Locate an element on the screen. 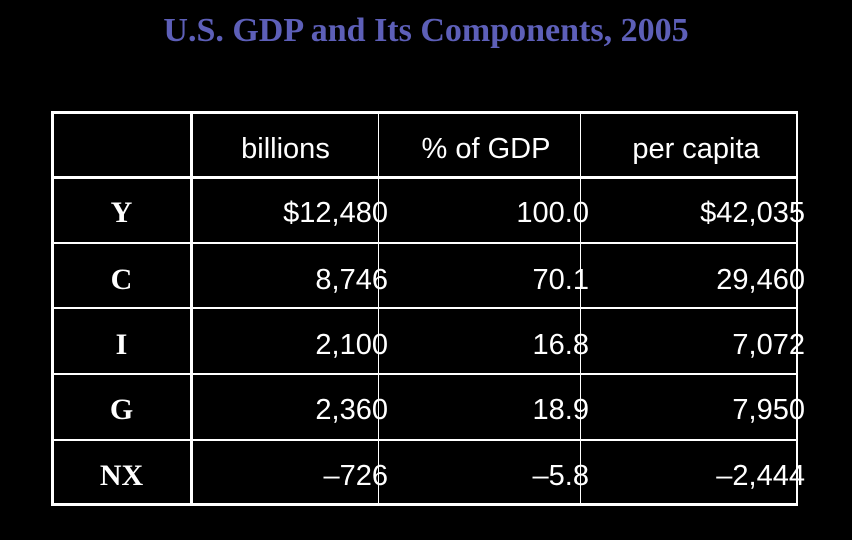  cell-y-per-capita: $42,035 is located at coordinates (752, 213).